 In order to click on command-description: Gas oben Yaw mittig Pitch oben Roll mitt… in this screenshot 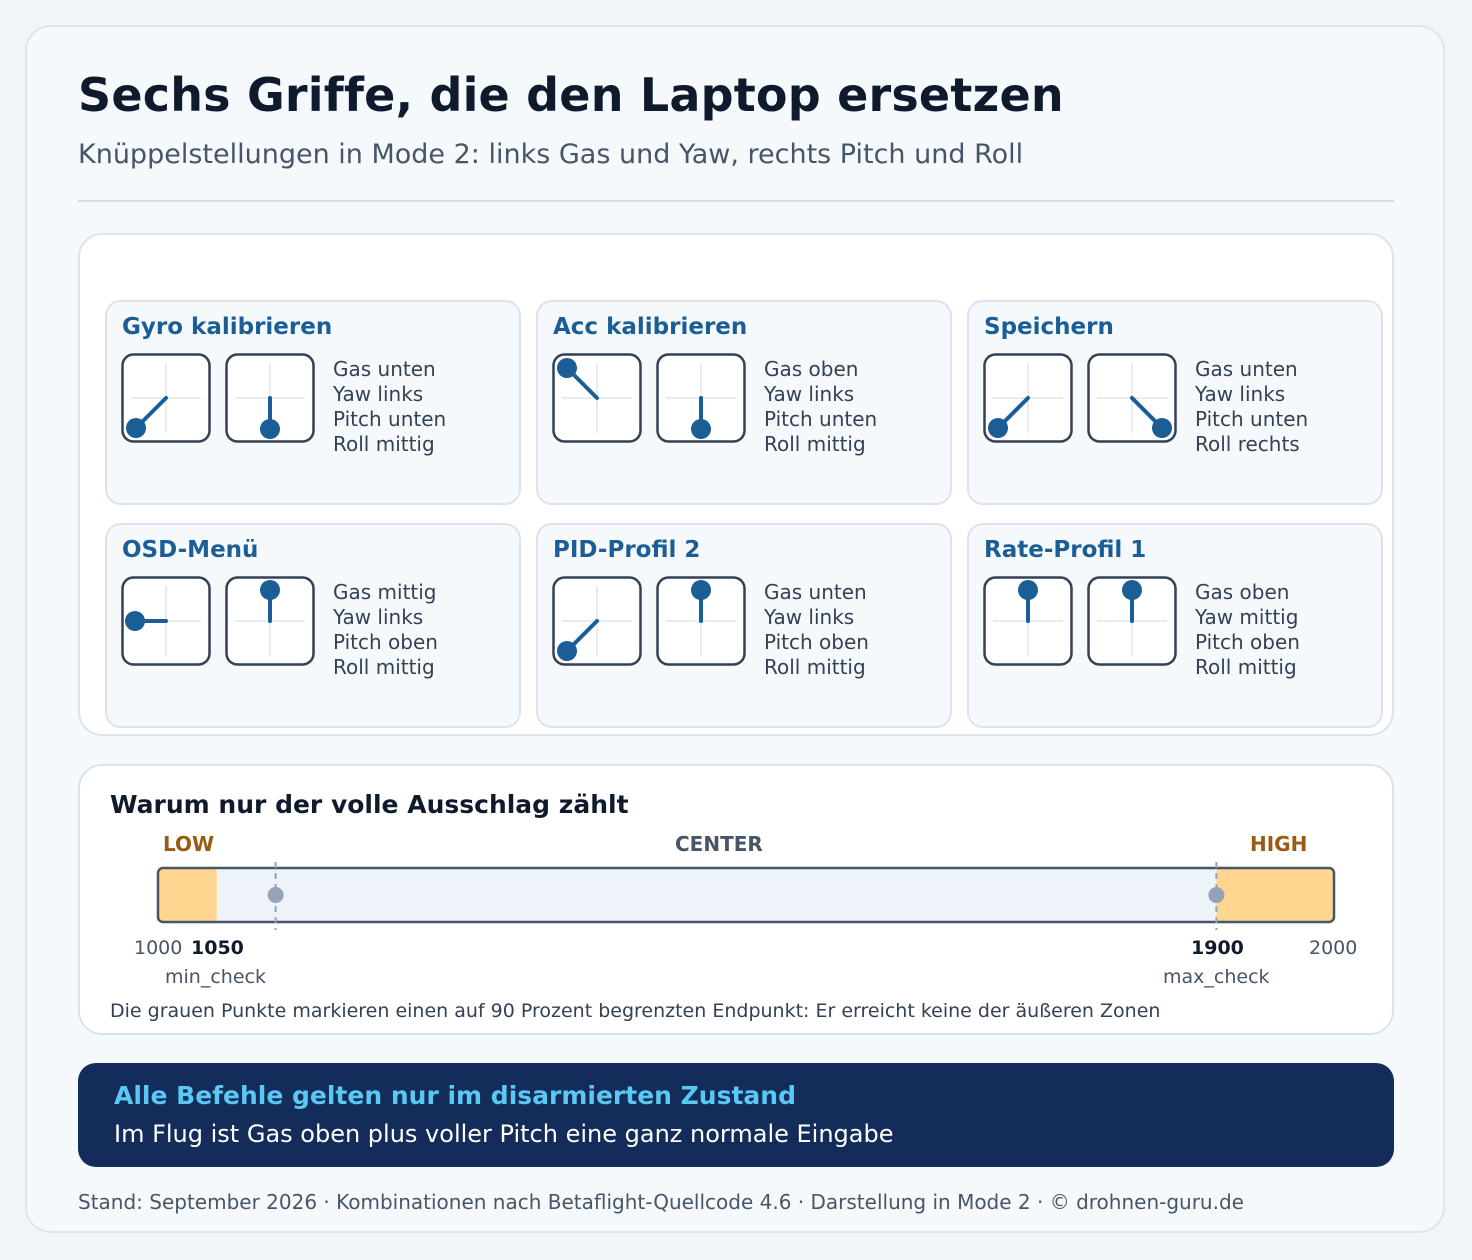, I will do `click(1247, 630)`.